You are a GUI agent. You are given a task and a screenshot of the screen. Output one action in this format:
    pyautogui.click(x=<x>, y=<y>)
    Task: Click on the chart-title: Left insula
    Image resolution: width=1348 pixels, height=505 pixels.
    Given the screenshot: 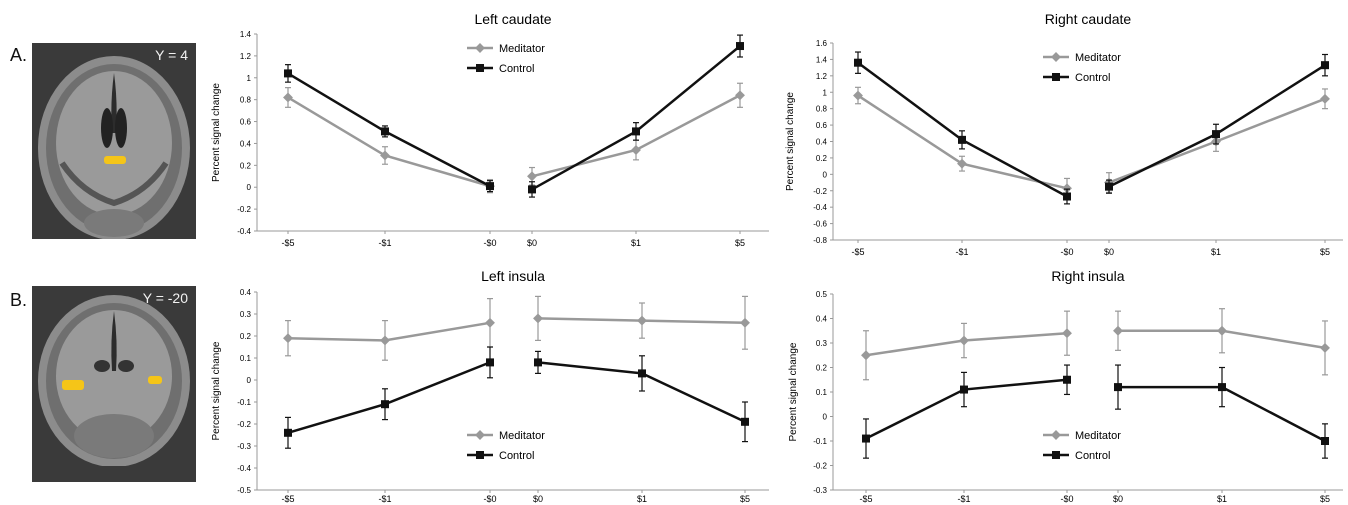 What is the action you would take?
    pyautogui.click(x=513, y=276)
    